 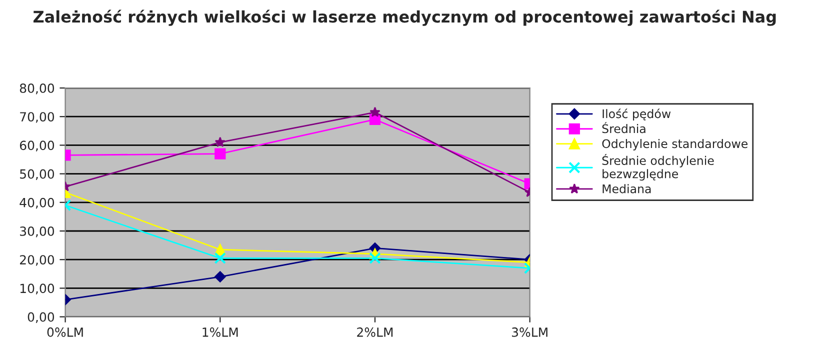 What do you see at coordinates (220, 332) in the screenshot?
I see `x-tick-label: 1%LM` at bounding box center [220, 332].